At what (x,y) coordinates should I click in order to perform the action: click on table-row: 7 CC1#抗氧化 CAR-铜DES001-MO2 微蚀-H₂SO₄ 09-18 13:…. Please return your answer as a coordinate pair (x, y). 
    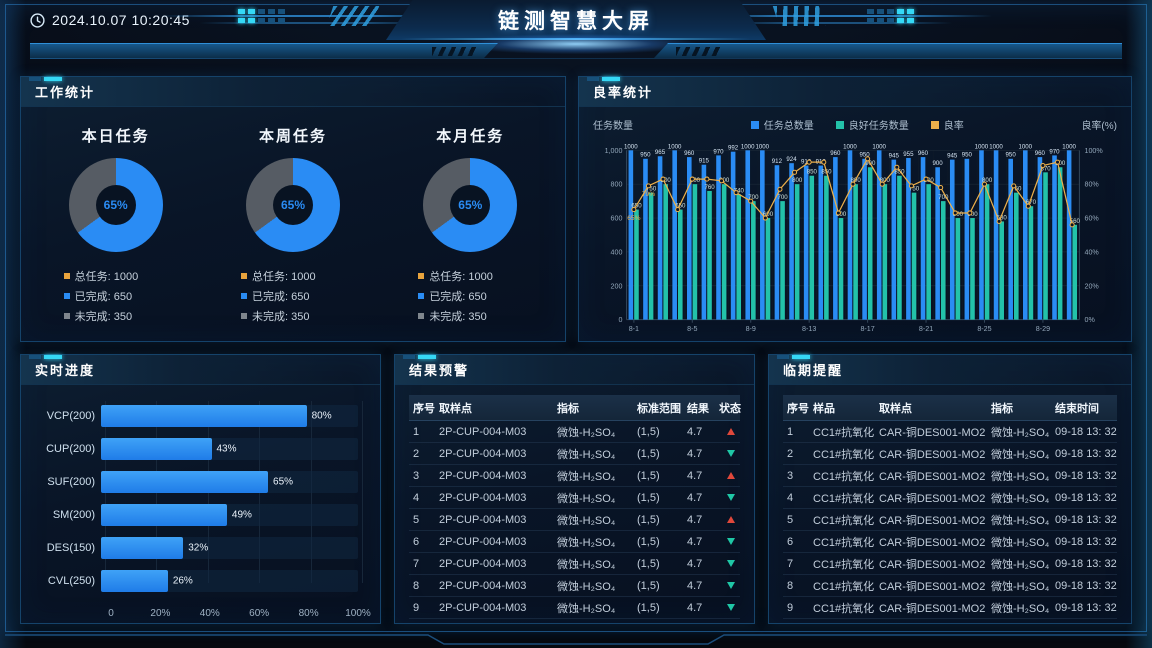
    Looking at the image, I should click on (950, 564).